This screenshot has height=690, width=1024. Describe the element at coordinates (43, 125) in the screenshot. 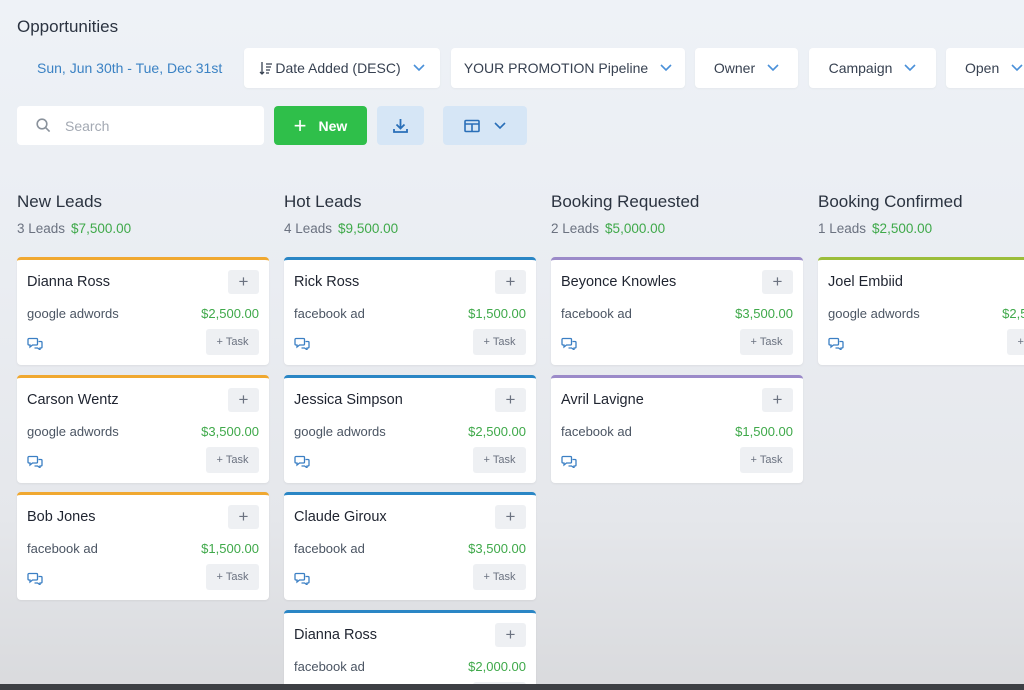

I see `search-icon` at that location.